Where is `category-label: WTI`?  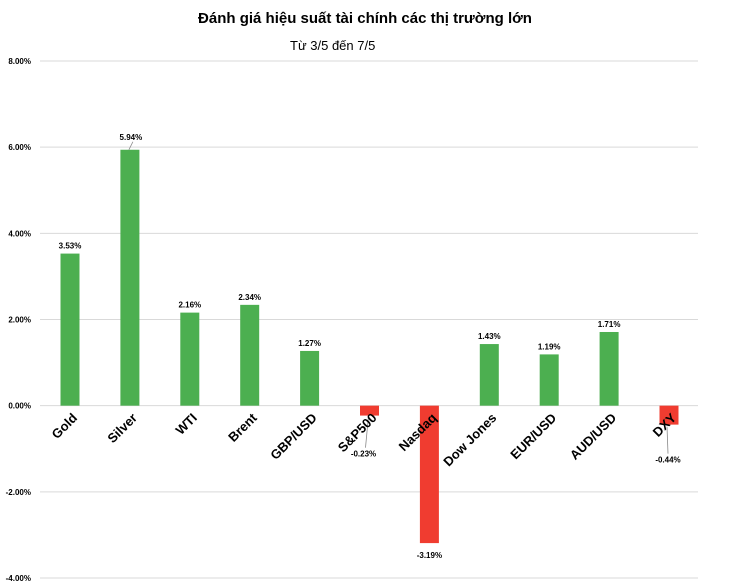 category-label: WTI is located at coordinates (185, 423).